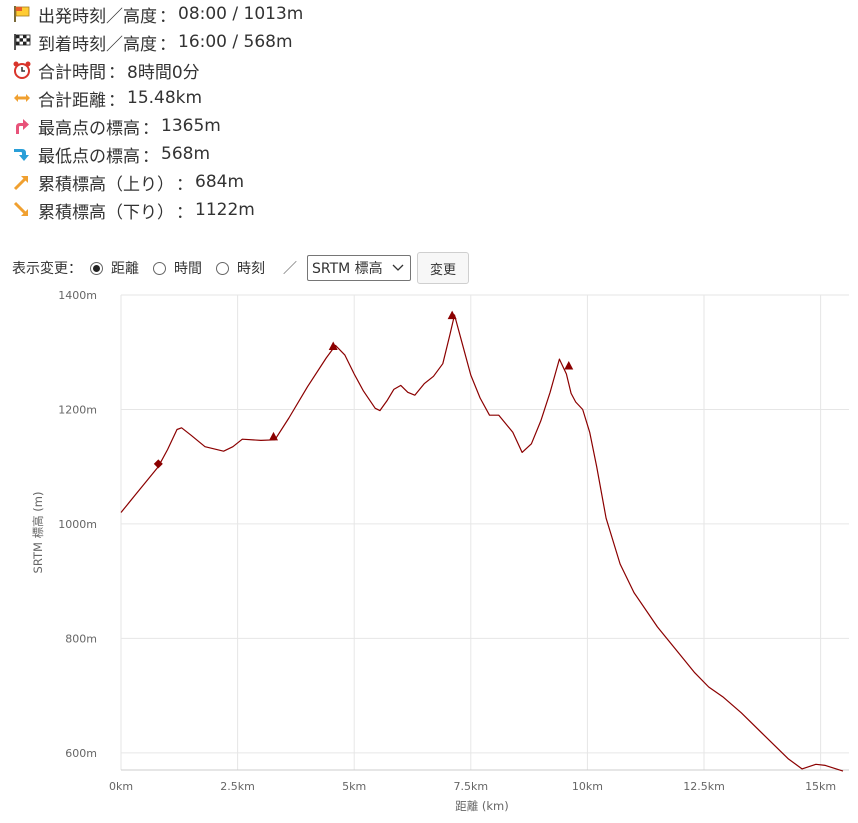 This screenshot has height=823, width=858. What do you see at coordinates (22, 210) in the screenshot?
I see `descent-arrow-icon` at bounding box center [22, 210].